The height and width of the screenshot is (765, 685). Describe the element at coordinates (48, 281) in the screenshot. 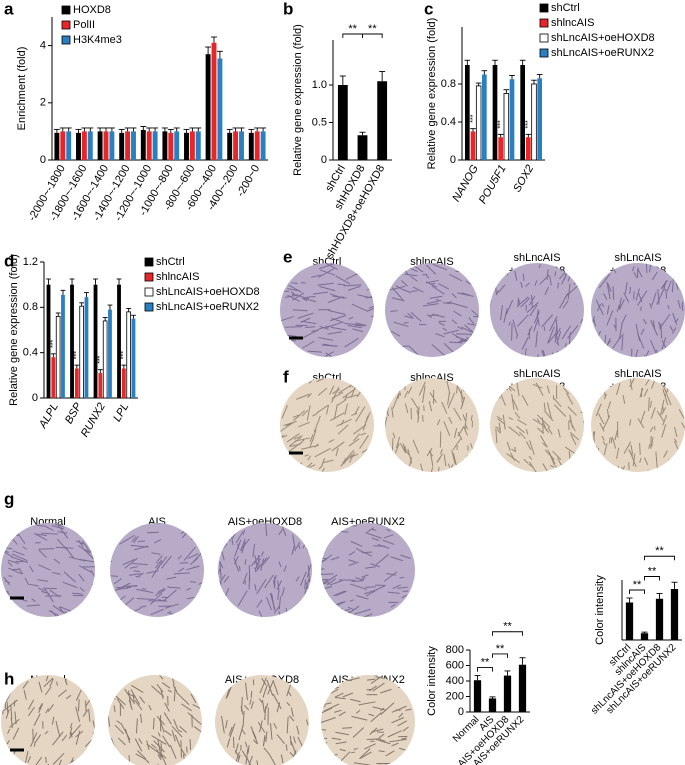

I see `error-bar` at that location.